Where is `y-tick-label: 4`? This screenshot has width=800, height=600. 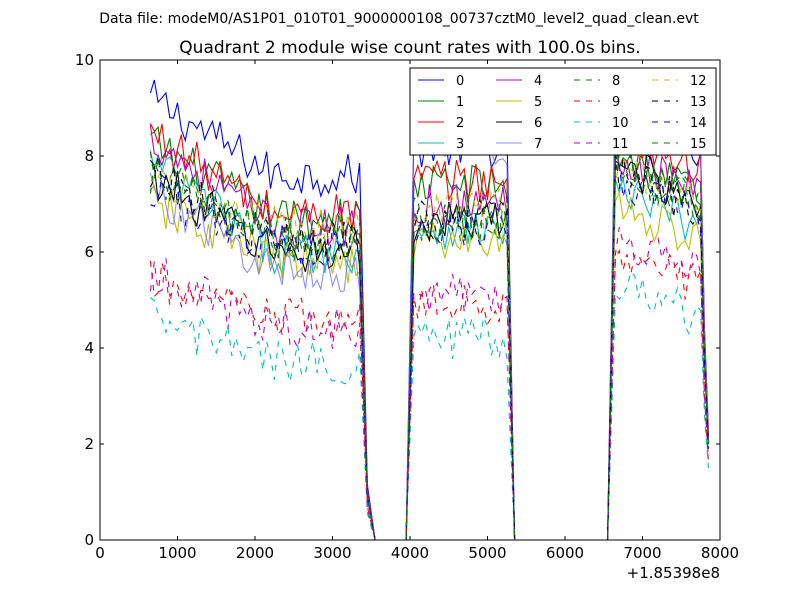 y-tick-label: 4 is located at coordinates (89, 348).